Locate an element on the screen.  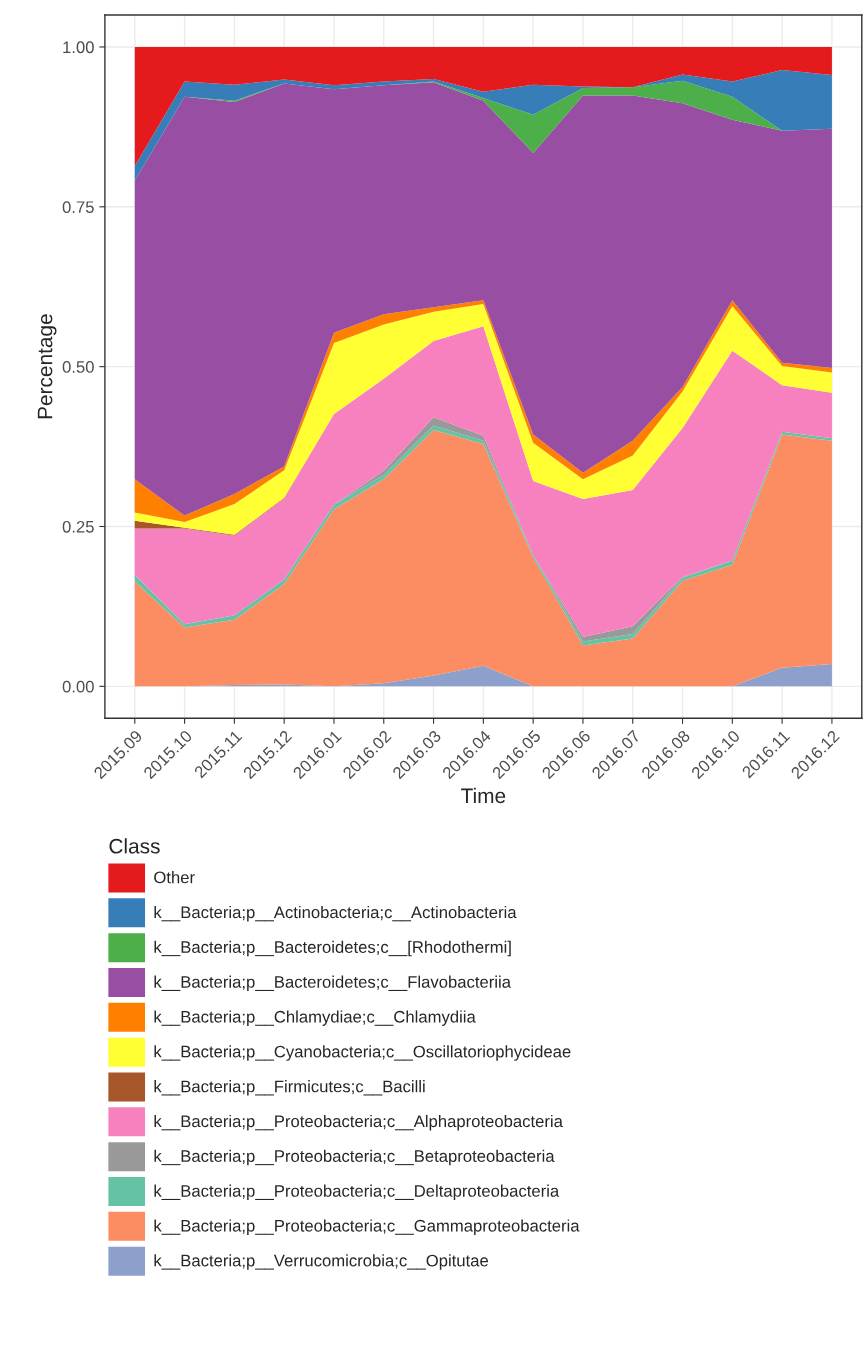
y-tick-label: 1.00 is located at coordinates (78, 47).